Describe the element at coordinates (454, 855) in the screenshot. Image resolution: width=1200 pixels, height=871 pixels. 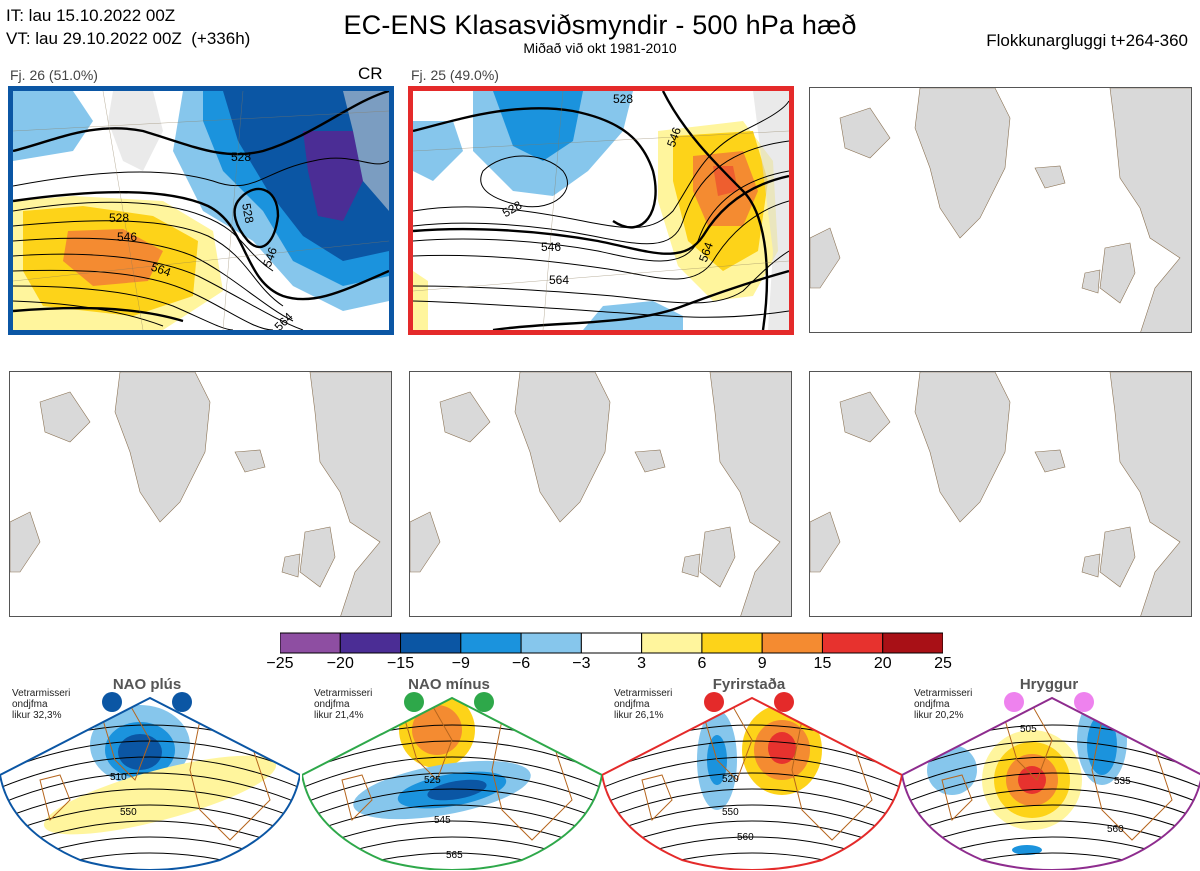
I see `regime-contour-label: 565` at that location.